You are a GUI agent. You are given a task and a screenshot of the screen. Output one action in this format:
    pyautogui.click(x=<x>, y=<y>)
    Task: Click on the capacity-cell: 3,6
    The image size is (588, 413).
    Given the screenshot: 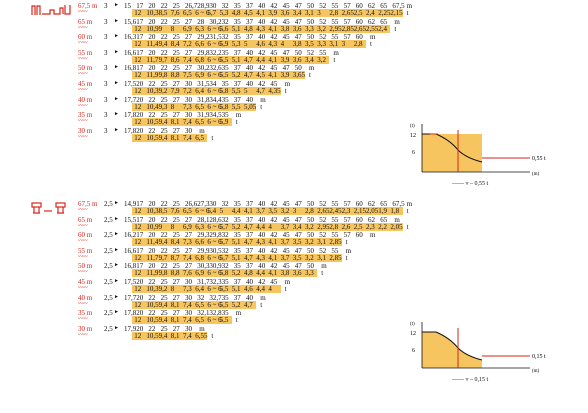 What is the action you would take?
    pyautogui.click(x=297, y=28)
    